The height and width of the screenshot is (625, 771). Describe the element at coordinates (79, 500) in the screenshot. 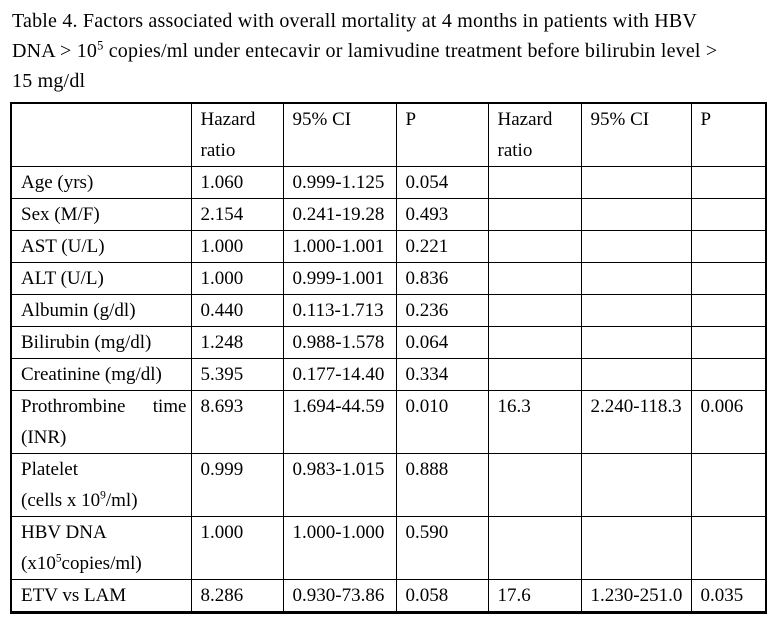

I see `row-label-line-2: (cells x 109/ml)` at that location.